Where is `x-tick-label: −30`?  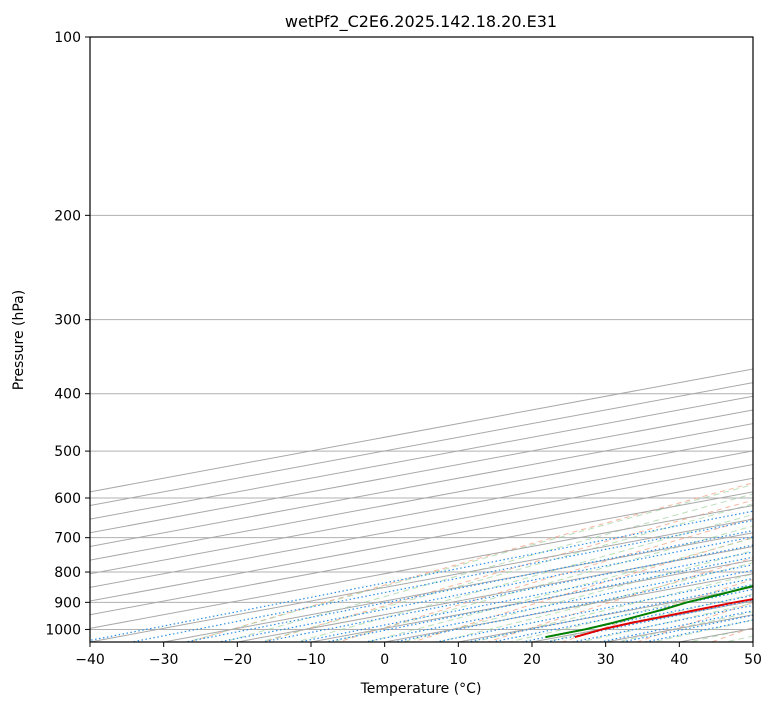 x-tick-label: −30 is located at coordinates (164, 660).